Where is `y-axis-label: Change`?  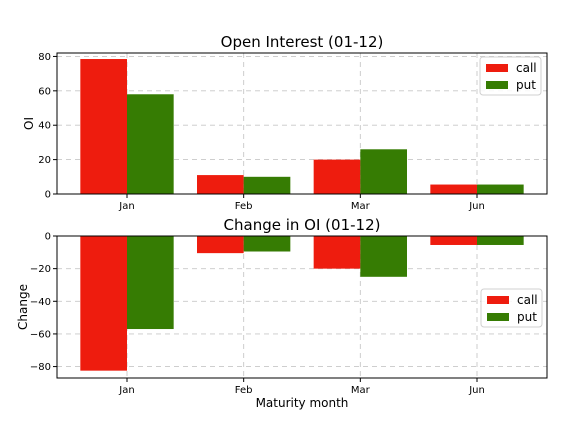
y-axis-label: Change is located at coordinates (23, 307).